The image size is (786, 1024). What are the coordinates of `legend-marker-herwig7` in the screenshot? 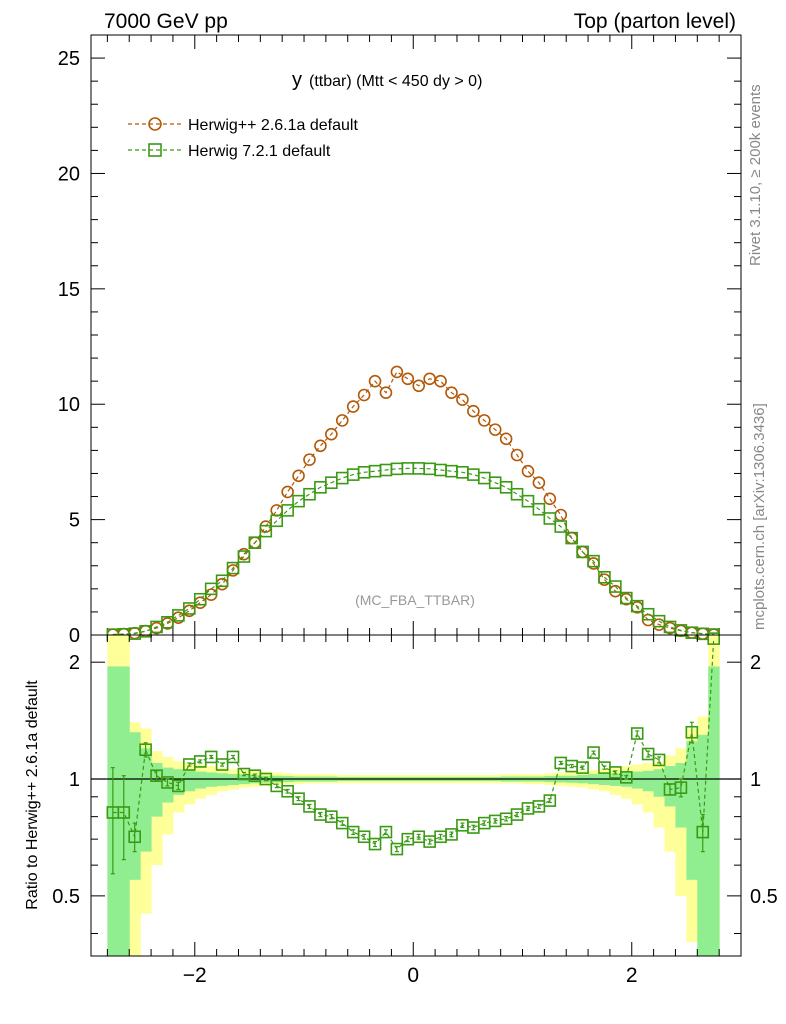 It's located at (155, 150).